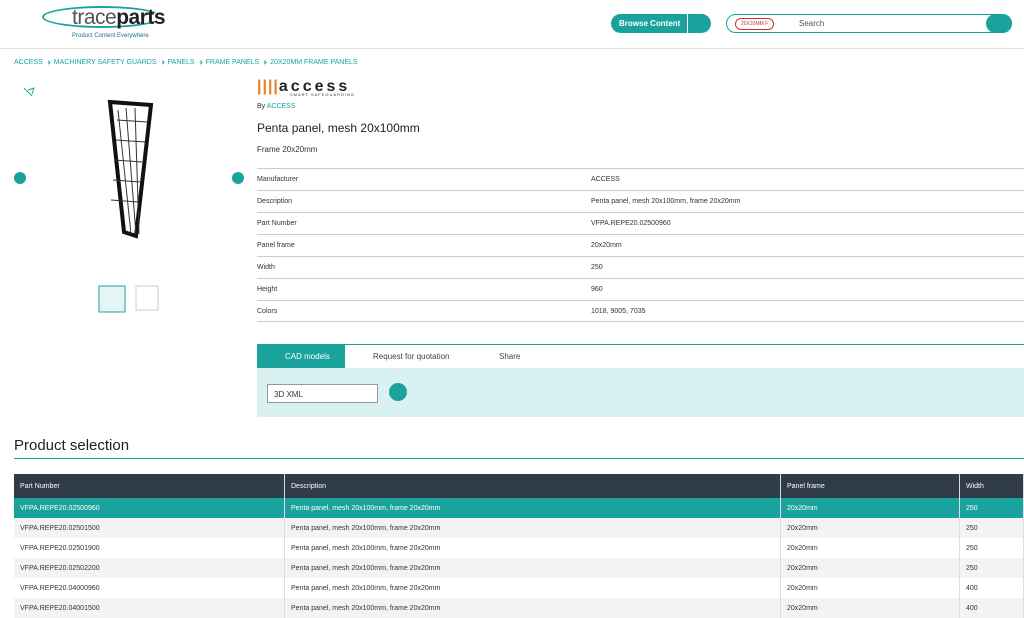  I want to click on column-header: Description, so click(533, 486).